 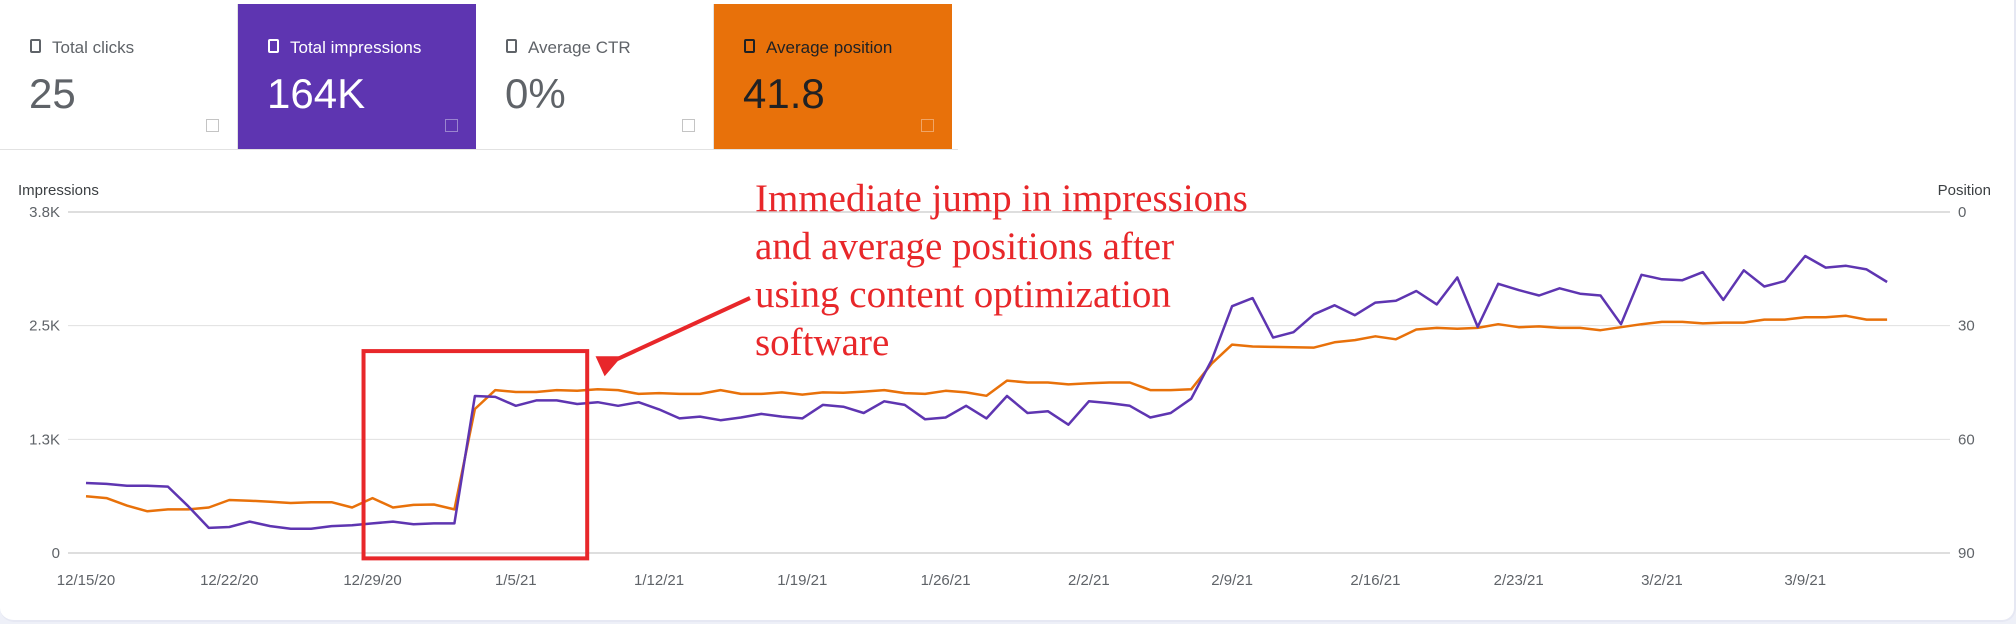 What do you see at coordinates (86, 580) in the screenshot?
I see `x-tick-label: 12/15/20` at bounding box center [86, 580].